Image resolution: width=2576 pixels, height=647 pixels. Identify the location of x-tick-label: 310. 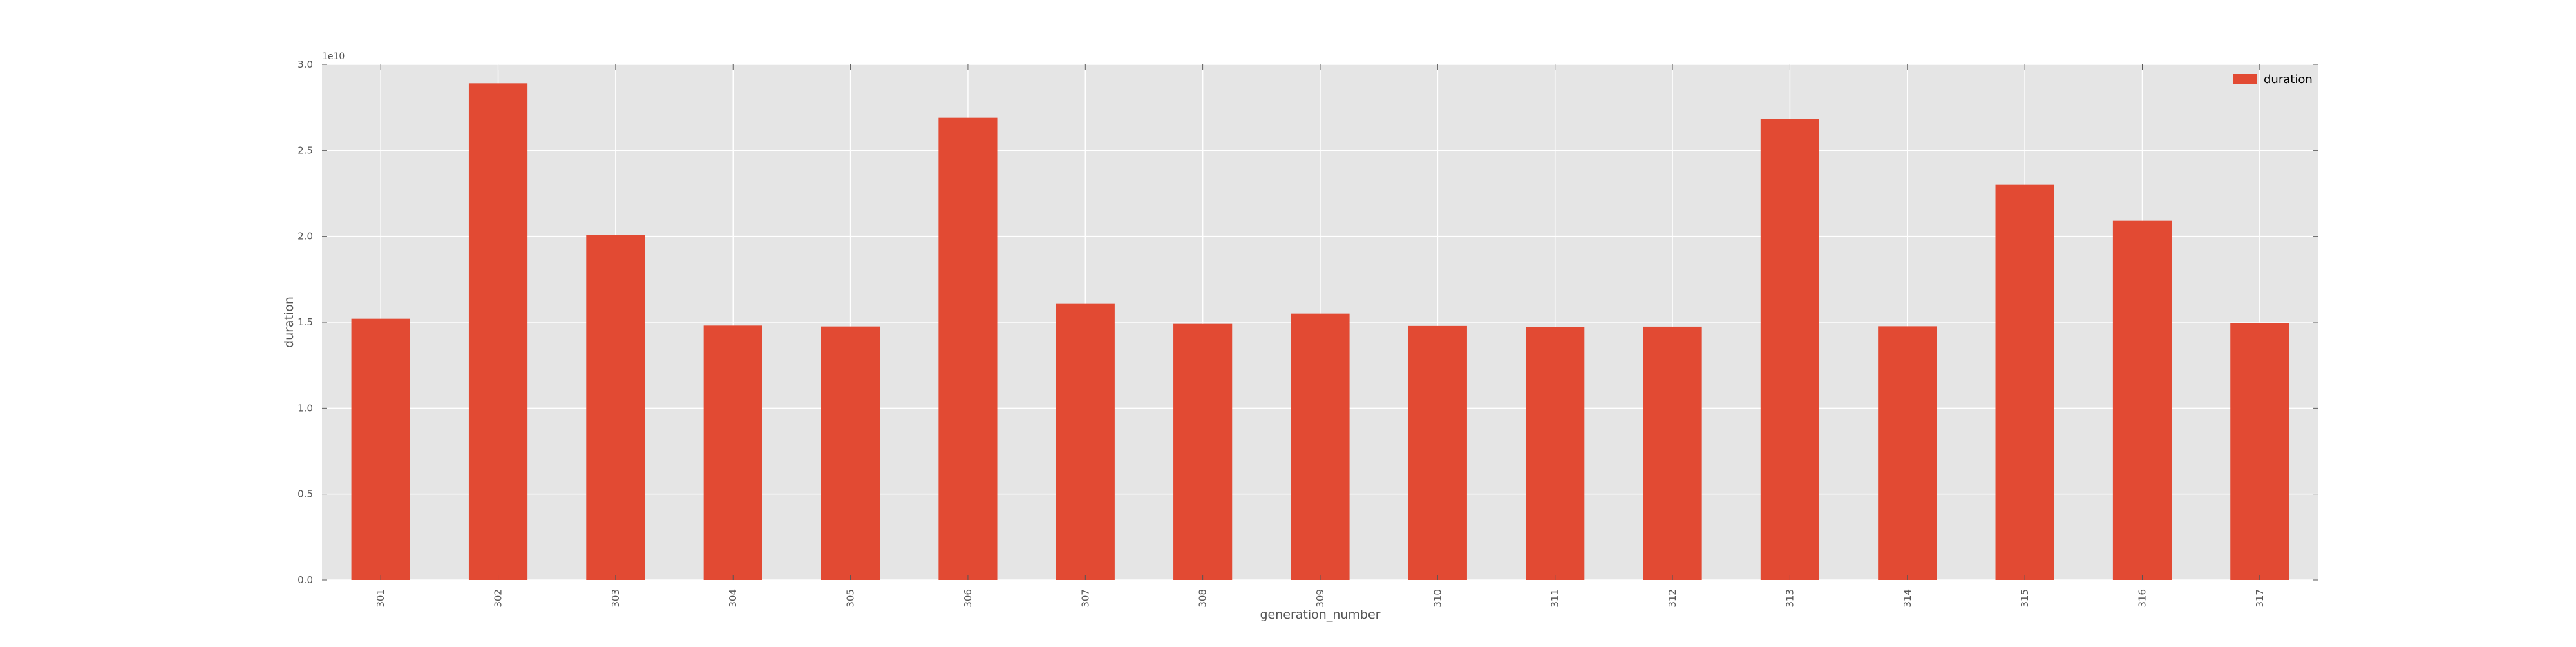
(1438, 598).